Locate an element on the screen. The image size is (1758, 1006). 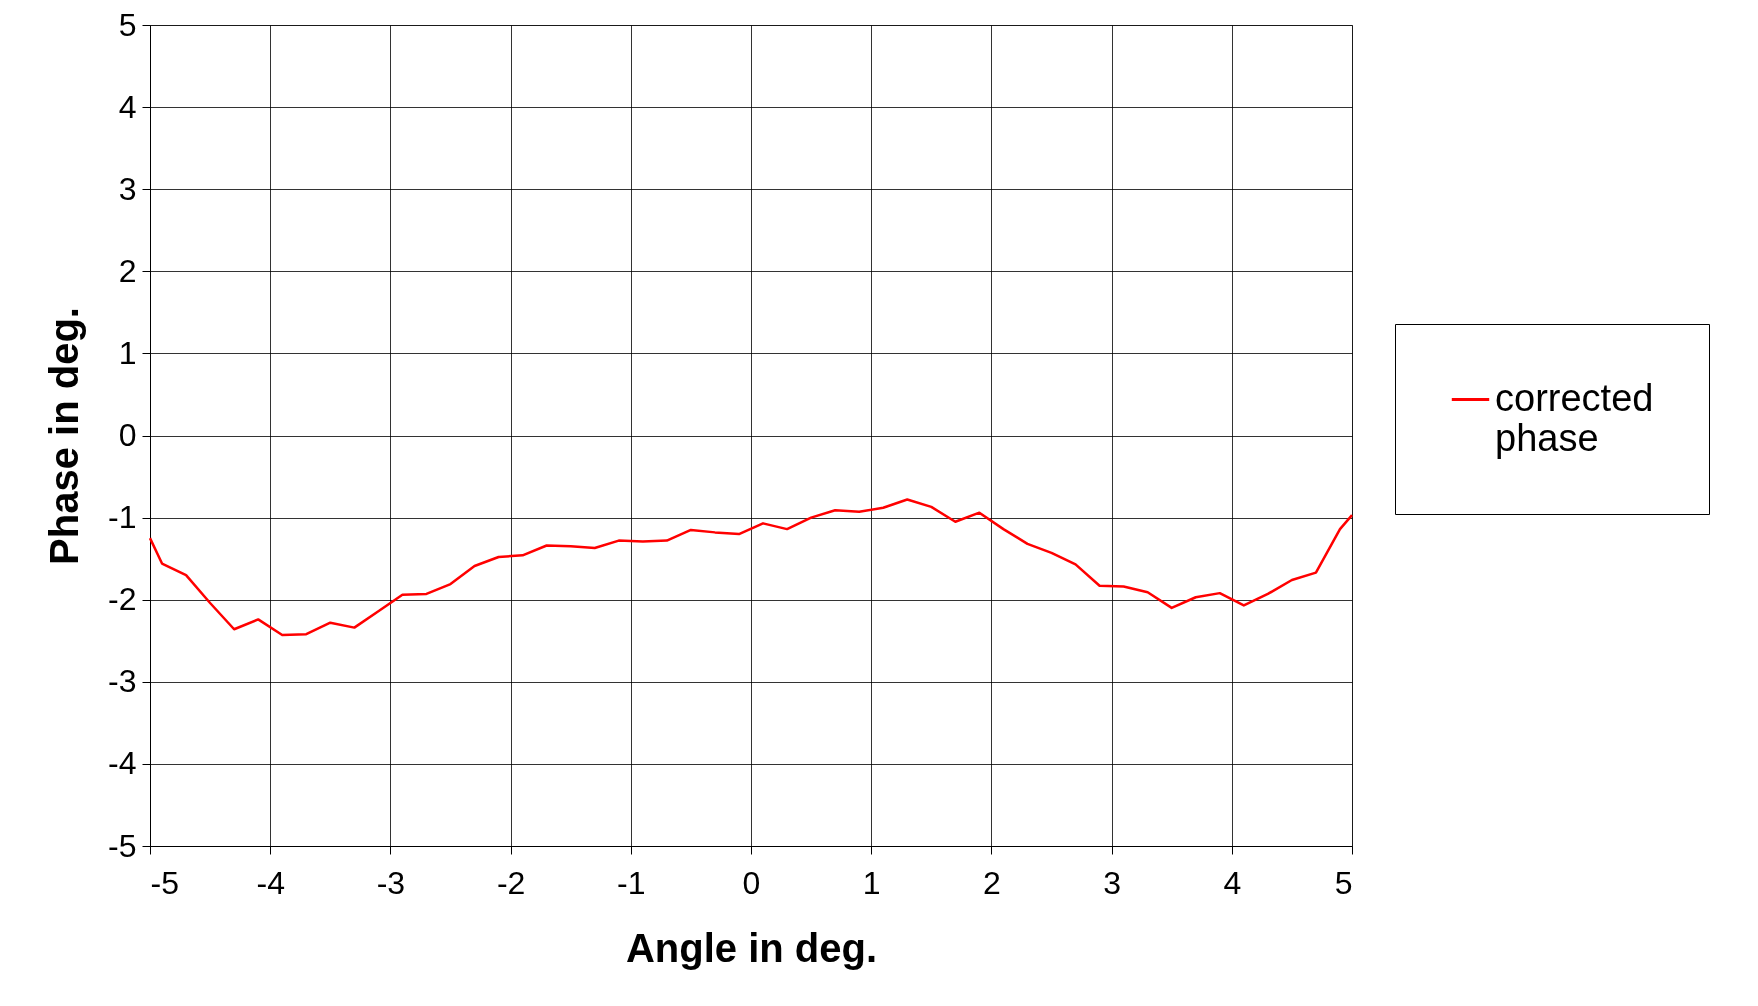
y-tick-label: 4 is located at coordinates (127, 106).